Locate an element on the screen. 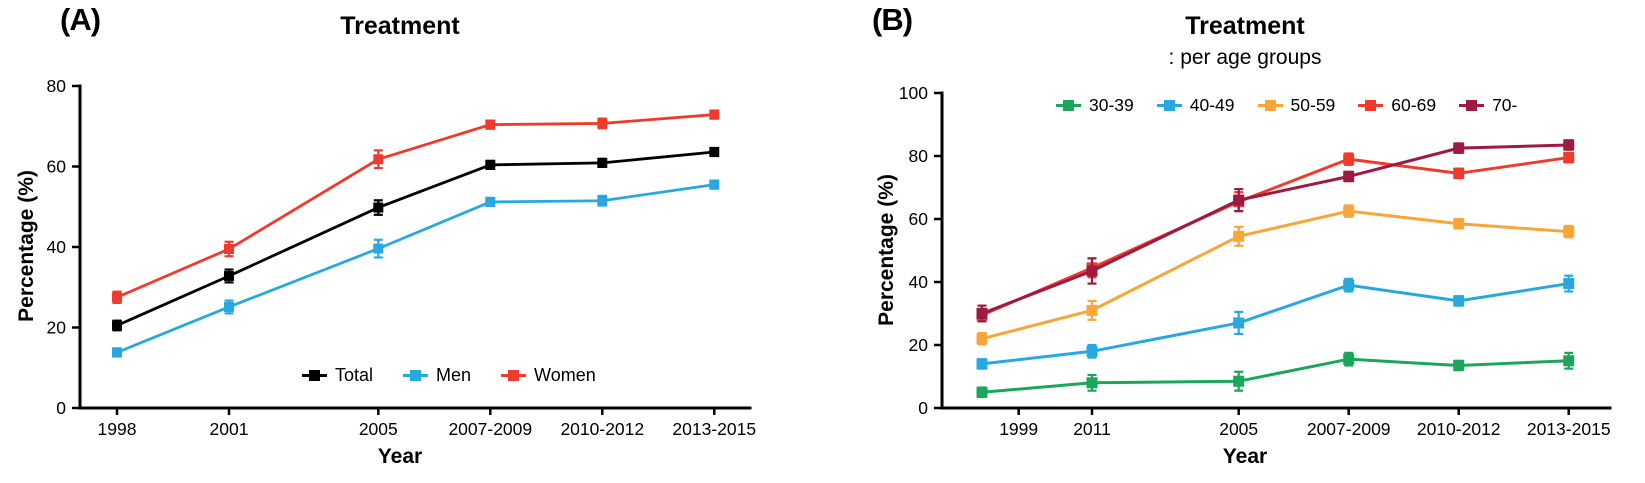  x-tick-label: 2011 is located at coordinates (1092, 429).